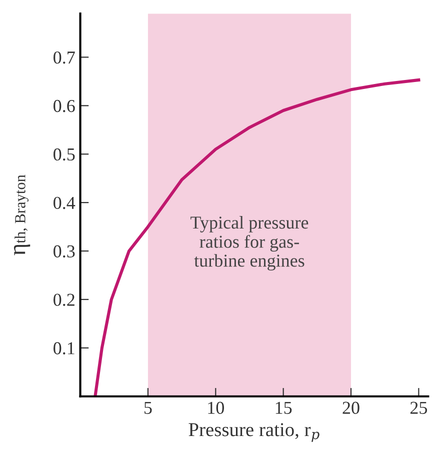 Image resolution: width=446 pixels, height=453 pixels. What do you see at coordinates (65, 203) in the screenshot?
I see `y-tick-label: 0.4` at bounding box center [65, 203].